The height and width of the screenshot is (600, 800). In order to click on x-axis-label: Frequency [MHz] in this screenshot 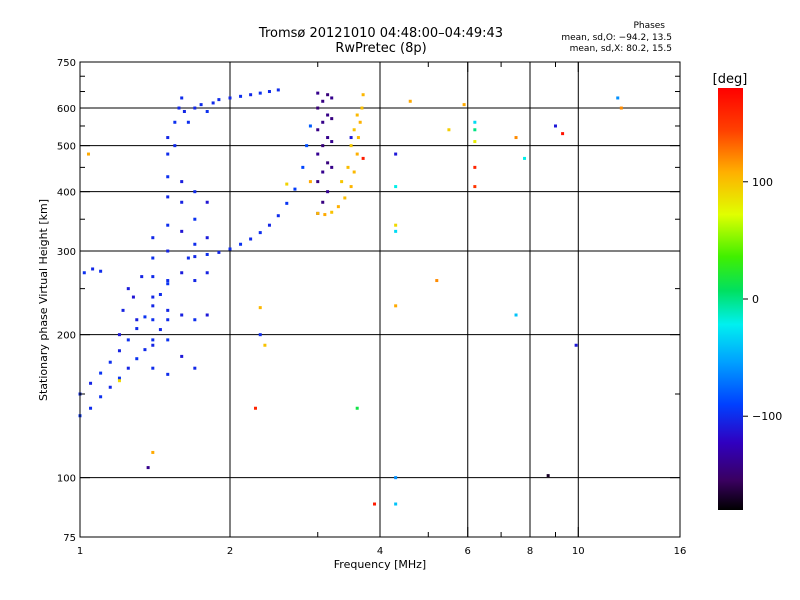, I will do `click(380, 564)`.